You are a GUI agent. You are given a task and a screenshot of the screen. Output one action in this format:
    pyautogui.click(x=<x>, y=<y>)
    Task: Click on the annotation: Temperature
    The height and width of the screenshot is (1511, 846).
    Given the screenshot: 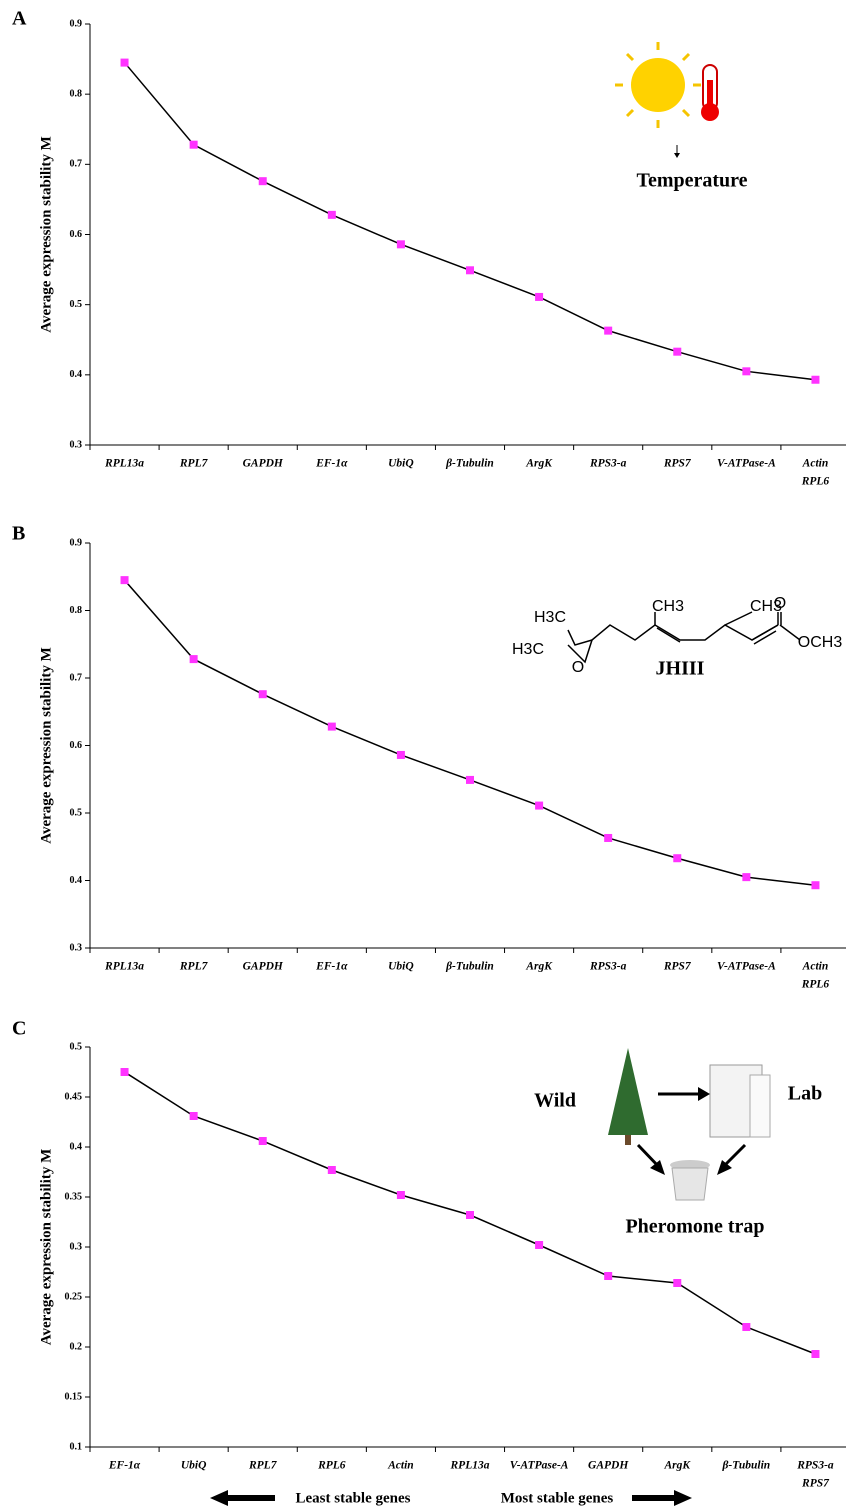 What is the action you would take?
    pyautogui.click(x=691, y=181)
    